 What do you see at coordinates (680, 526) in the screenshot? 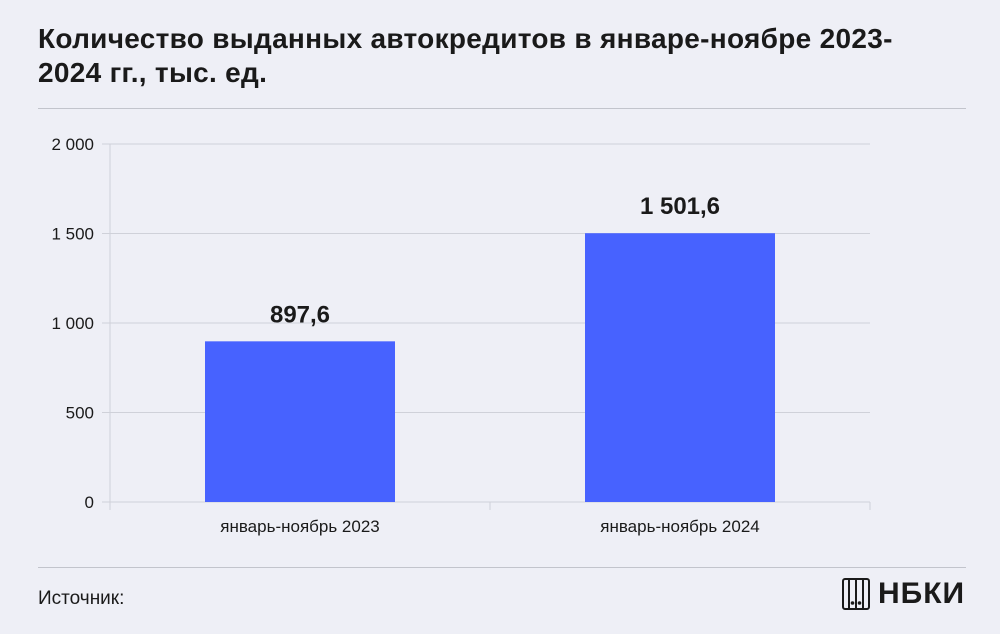
I see `x-tick-label: январь-ноябрь 2024` at bounding box center [680, 526].